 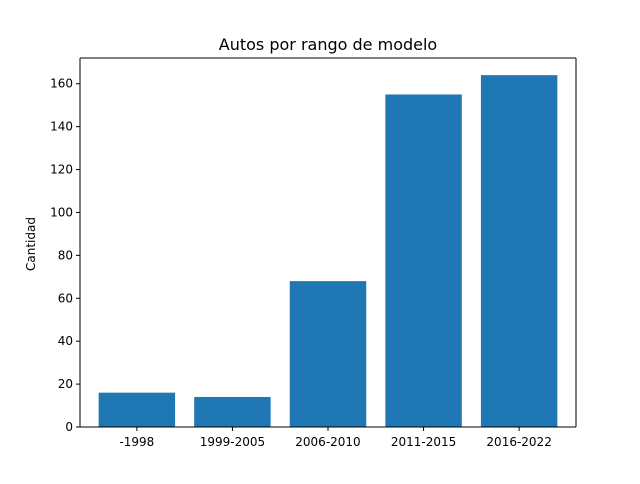 I want to click on y-axis-label: Cantidad, so click(x=31, y=244).